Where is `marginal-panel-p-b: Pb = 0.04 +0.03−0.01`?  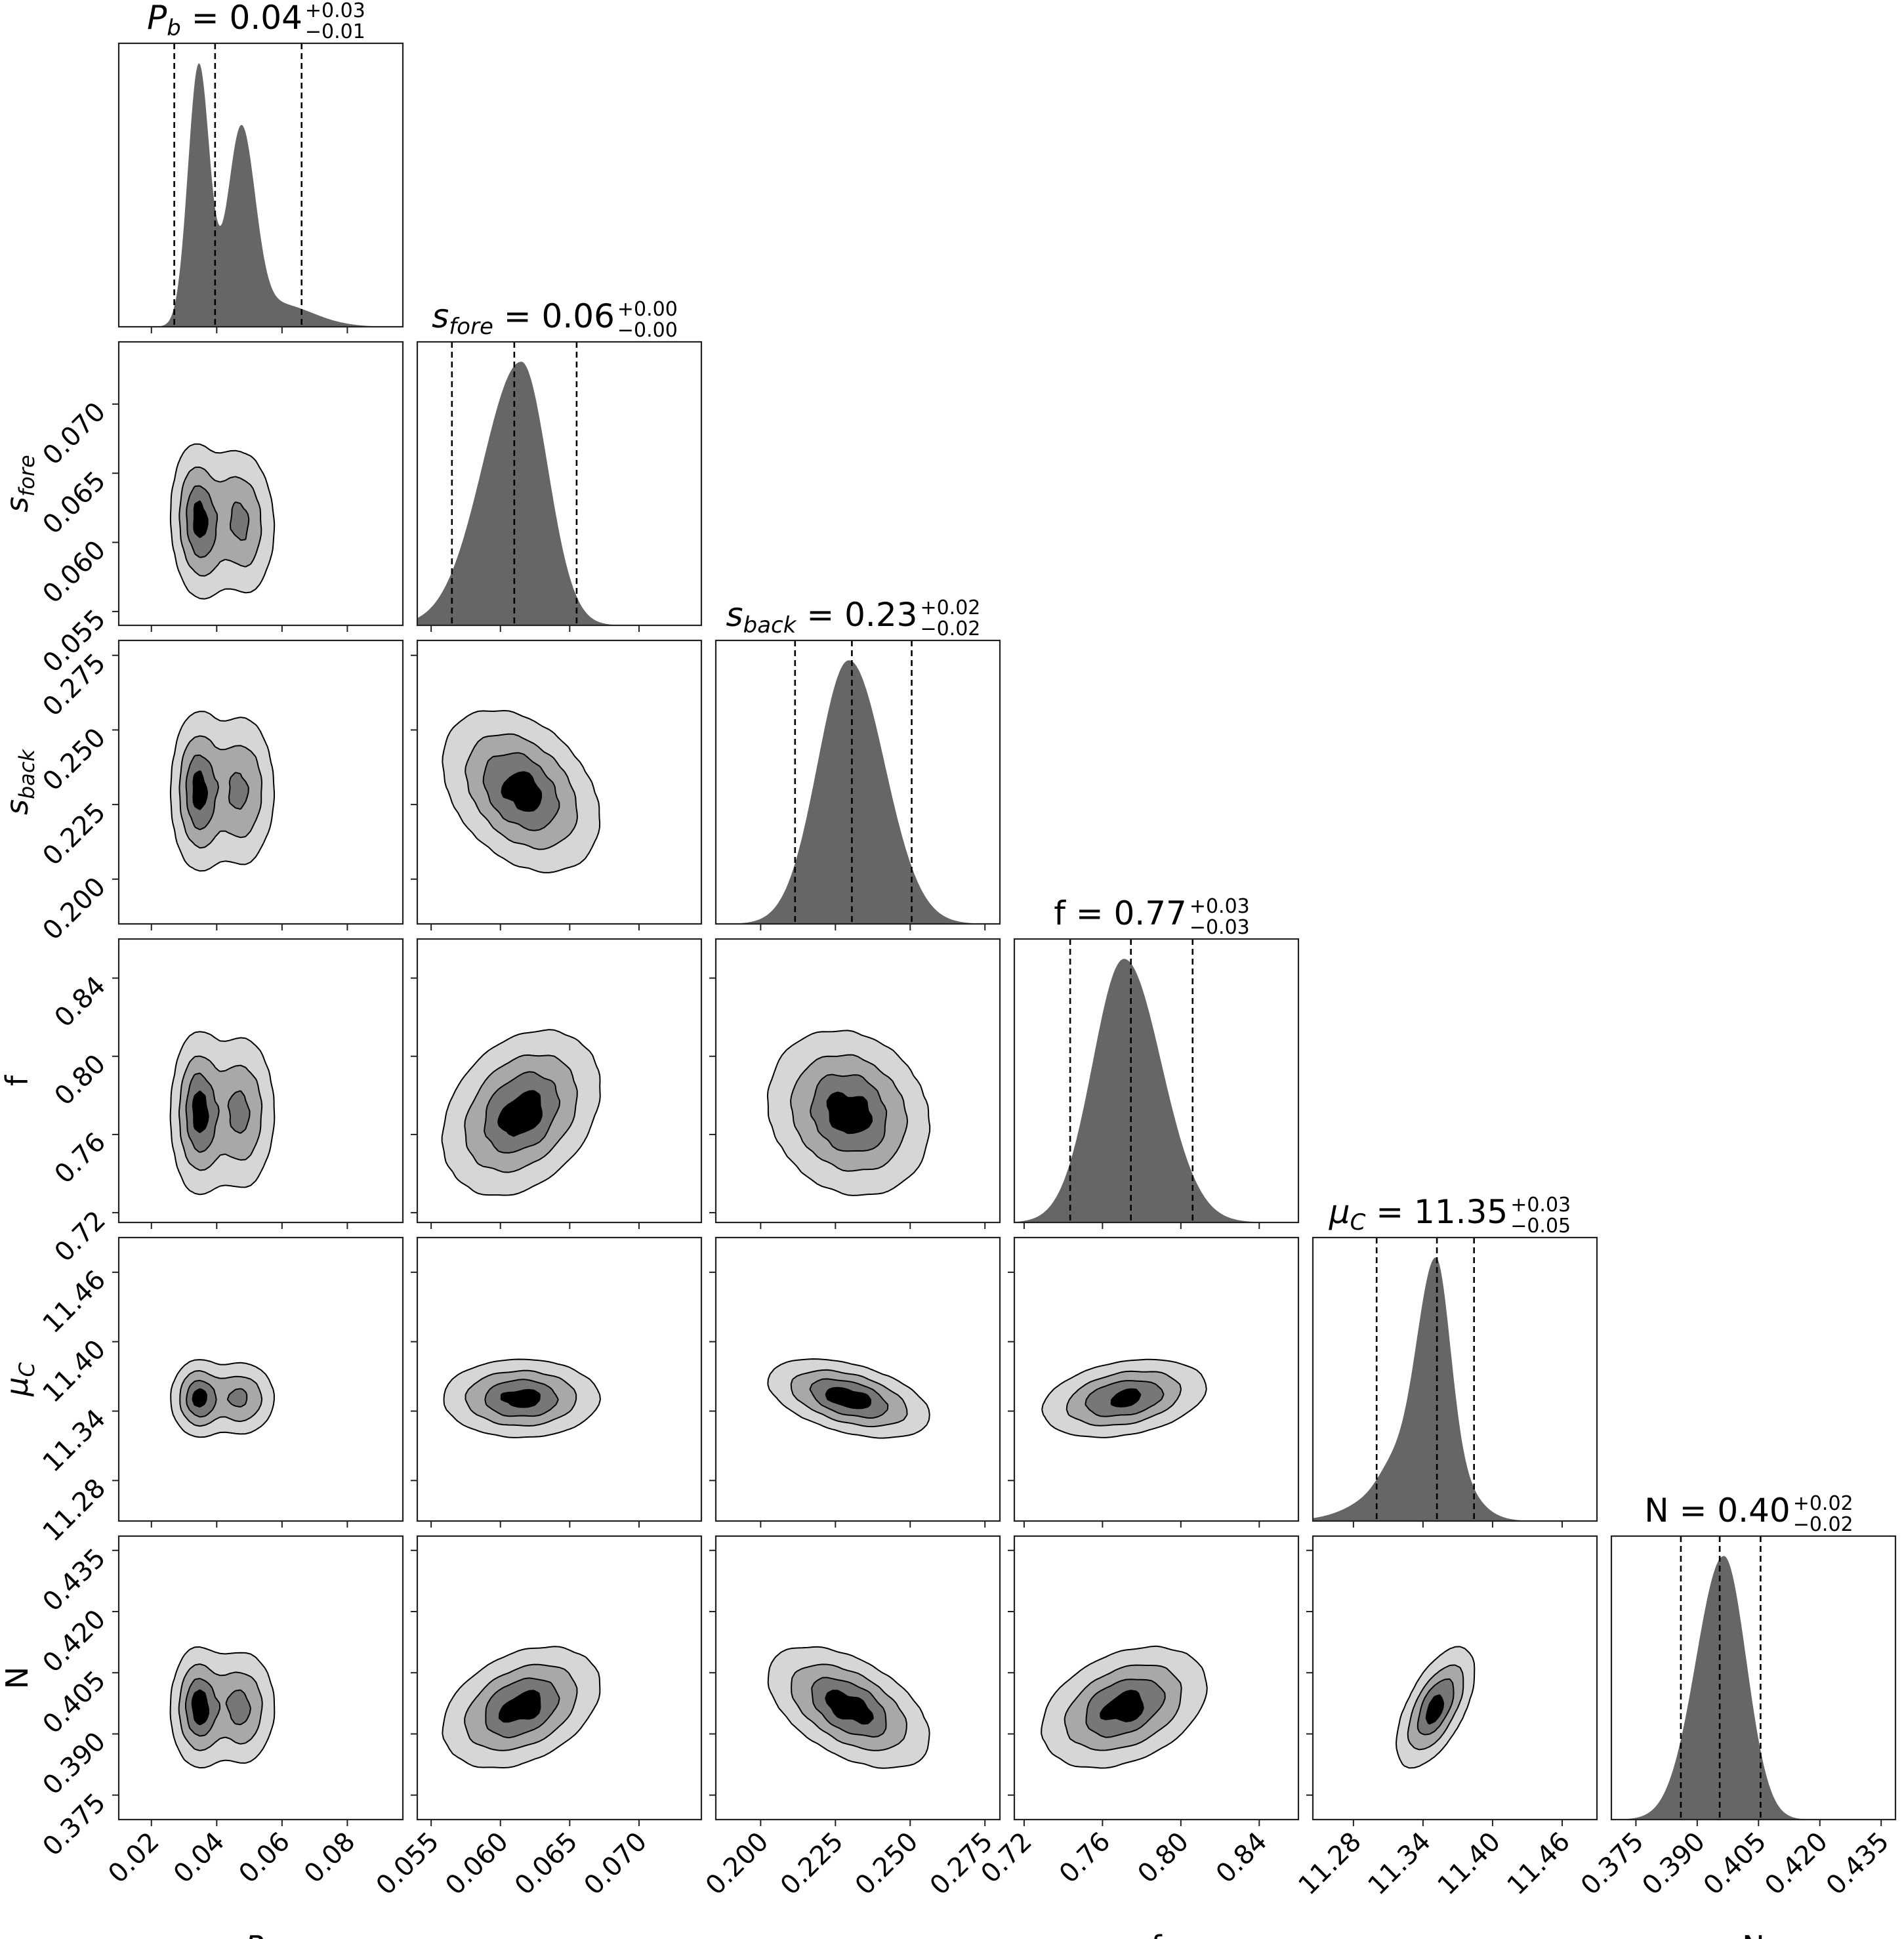
marginal-panel-p-b: Pb = 0.04 +0.03−0.01 is located at coordinates (260, 166).